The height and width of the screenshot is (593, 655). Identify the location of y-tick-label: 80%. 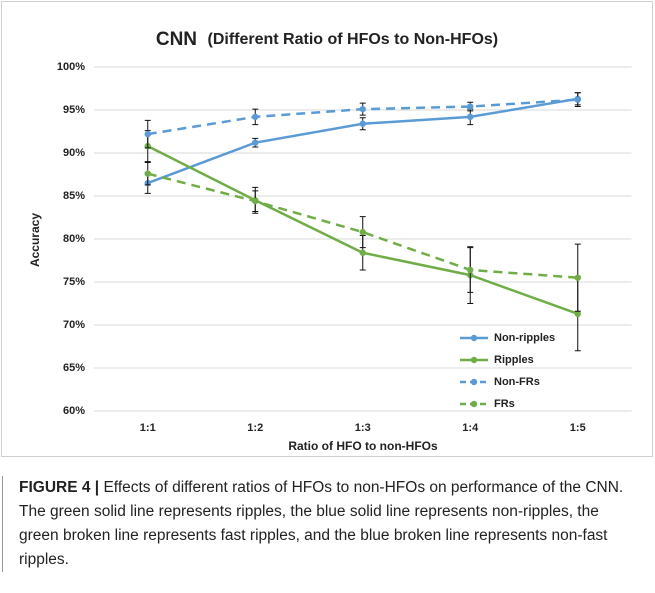
(74, 239).